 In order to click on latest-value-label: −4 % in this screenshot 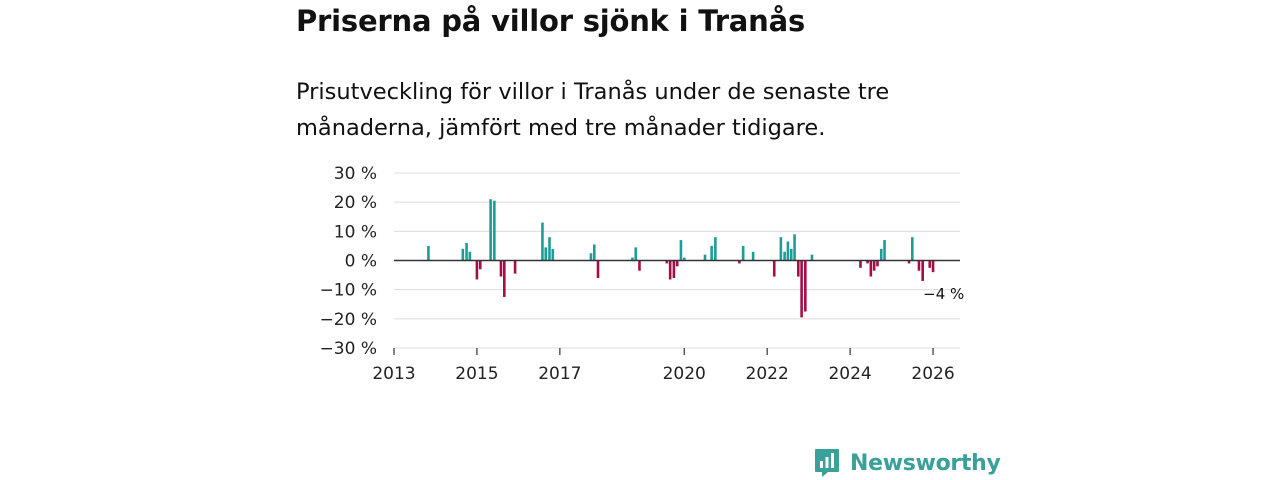, I will do `click(943, 294)`.